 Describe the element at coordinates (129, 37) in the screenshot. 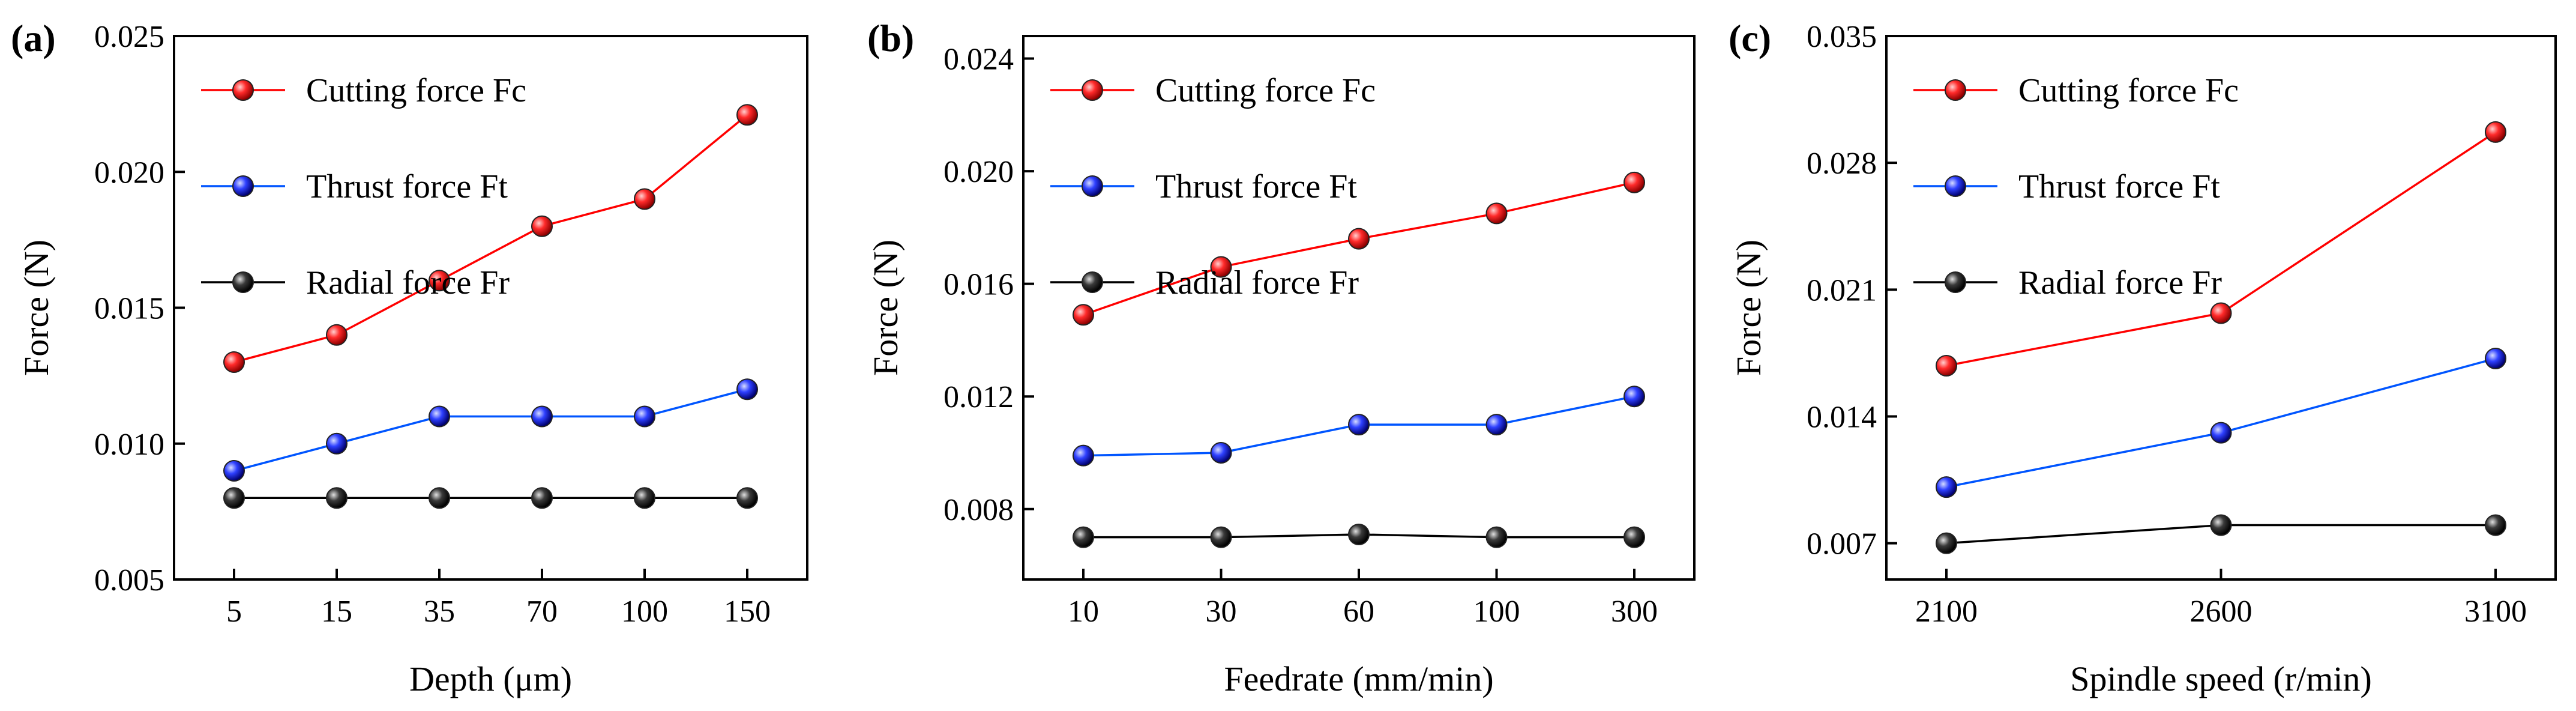

I see `y-tick-label: 0.025` at that location.